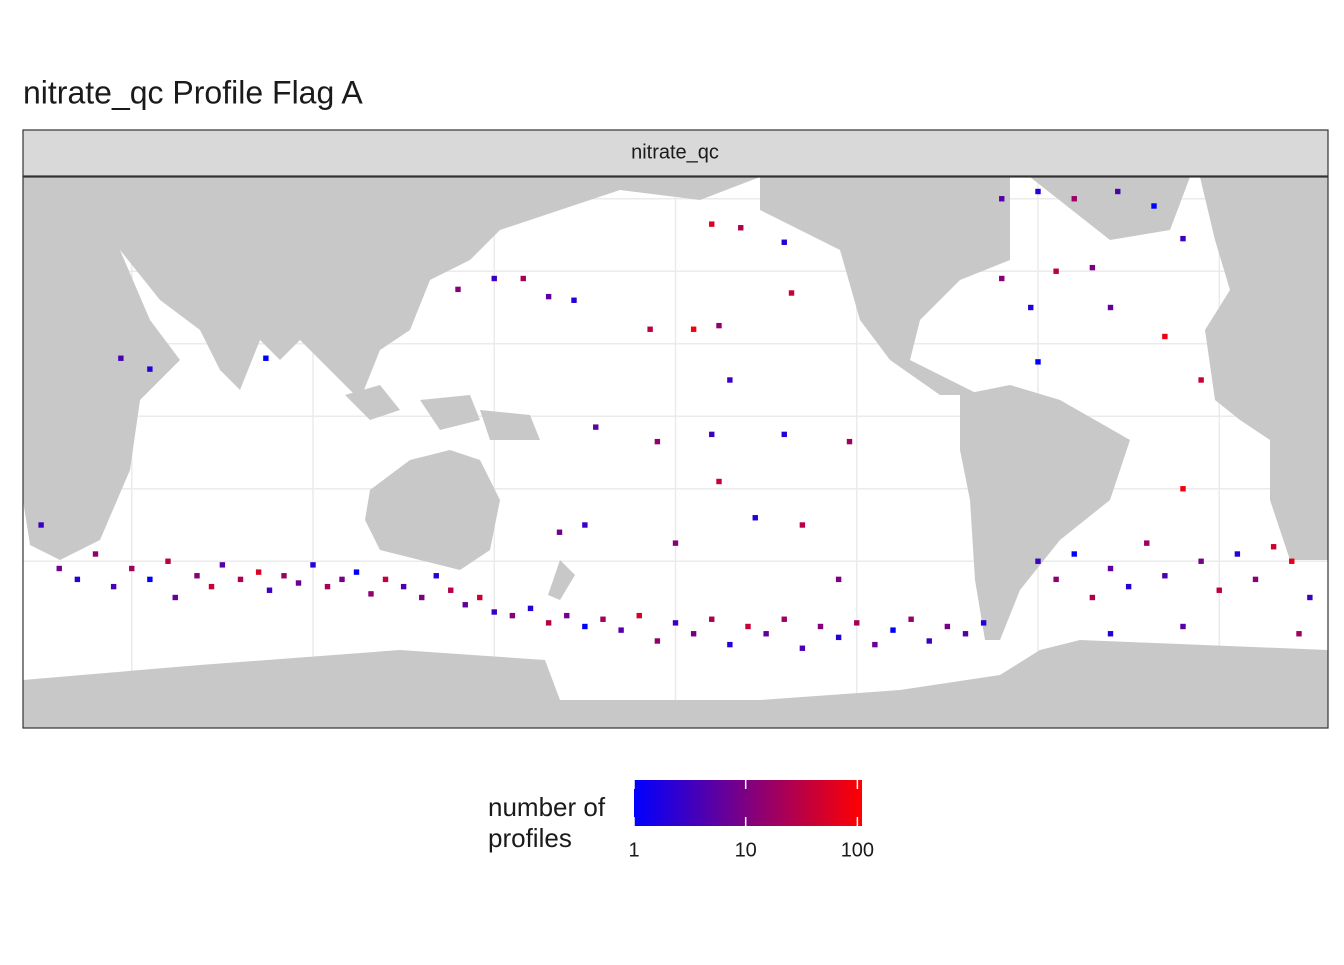 The image size is (1344, 965). I want to click on facet-strip, so click(675, 153).